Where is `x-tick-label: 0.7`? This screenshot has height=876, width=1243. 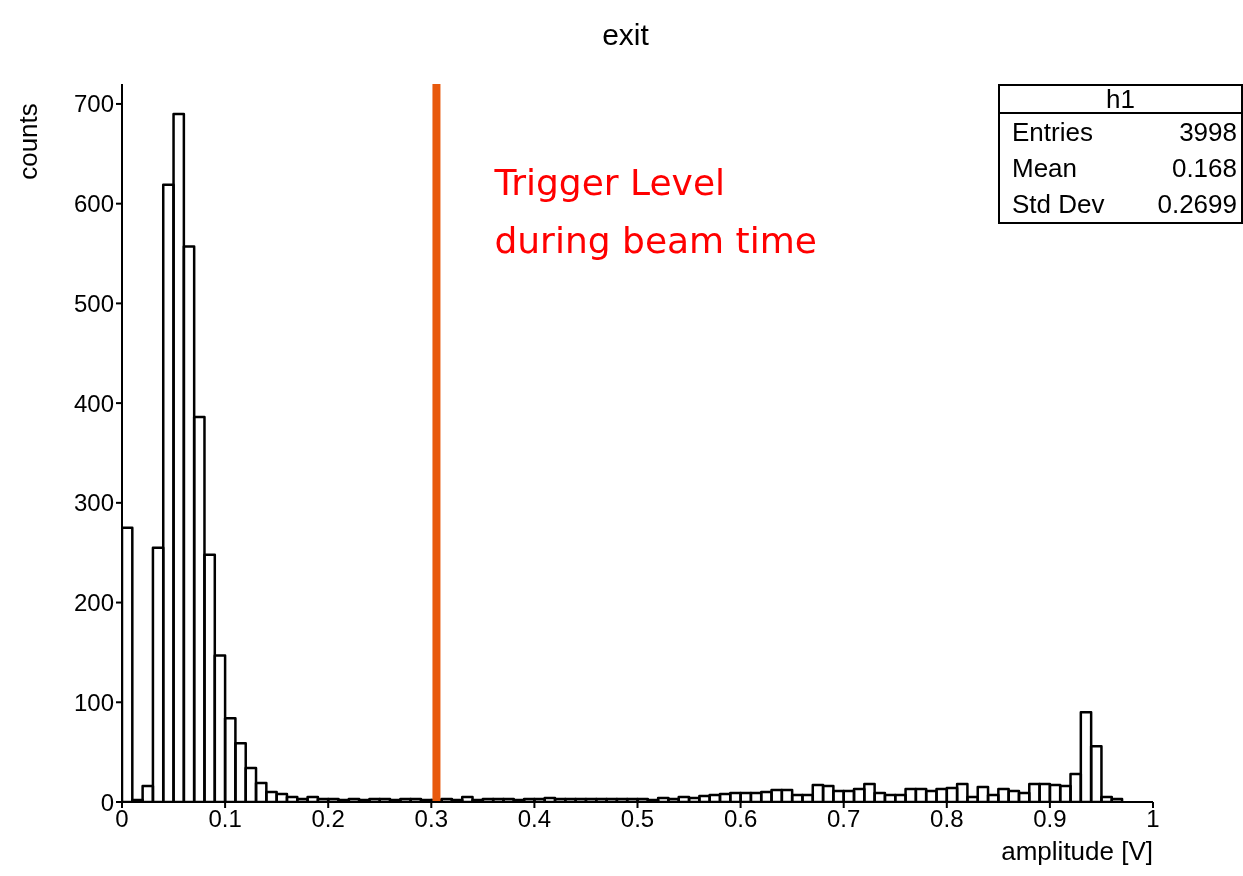 x-tick-label: 0.7 is located at coordinates (844, 819).